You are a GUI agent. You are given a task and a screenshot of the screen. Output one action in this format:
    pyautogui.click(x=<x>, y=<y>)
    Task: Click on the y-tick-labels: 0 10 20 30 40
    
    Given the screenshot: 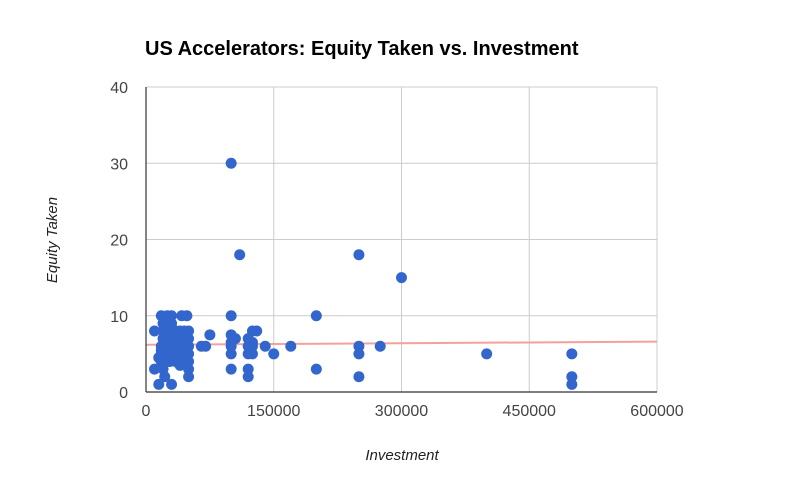 What is the action you would take?
    pyautogui.click(x=119, y=241)
    